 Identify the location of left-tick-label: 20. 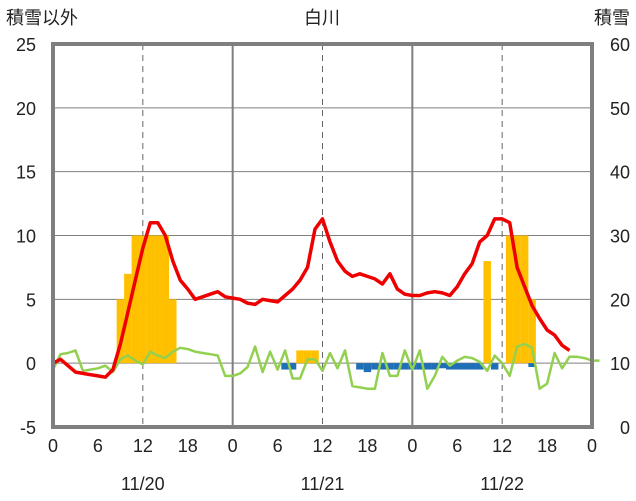
(26, 109).